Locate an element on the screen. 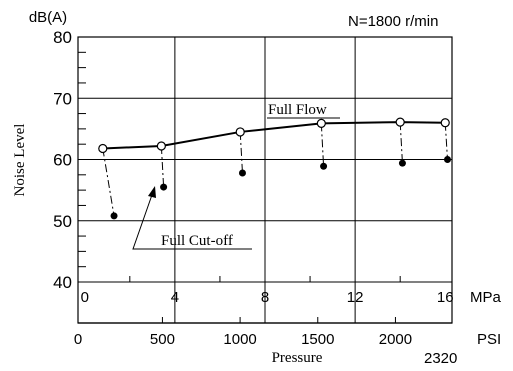  speed-annotation: N=1800 r/min is located at coordinates (393, 21).